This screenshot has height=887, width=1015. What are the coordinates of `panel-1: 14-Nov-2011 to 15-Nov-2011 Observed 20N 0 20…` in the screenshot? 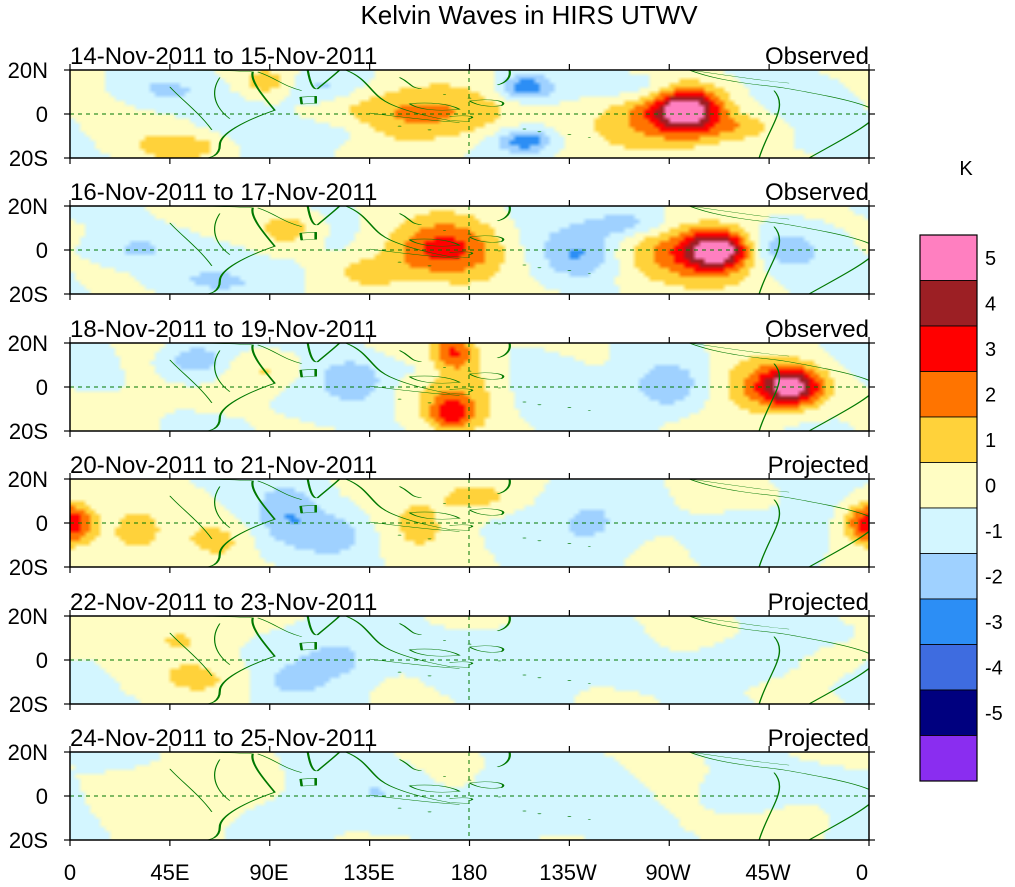 It's located at (441, 107).